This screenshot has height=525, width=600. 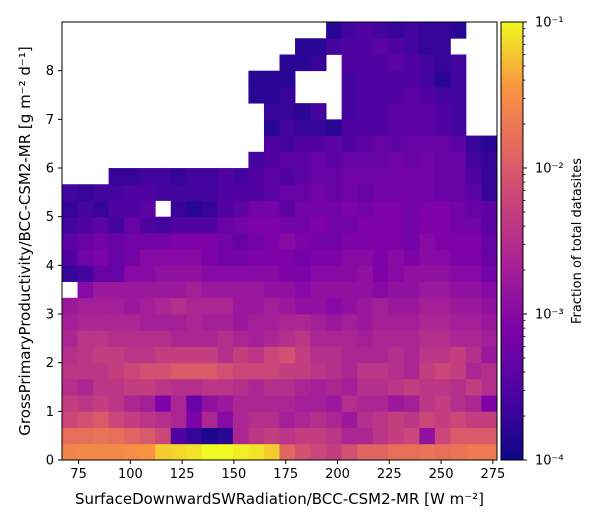 I want to click on x-tick-label: 150, so click(x=234, y=474).